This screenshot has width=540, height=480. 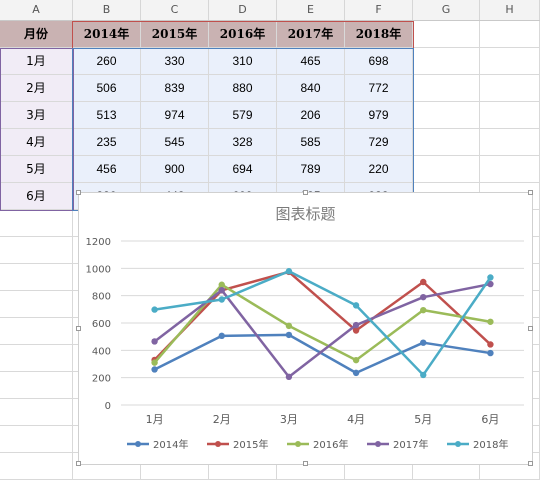 What do you see at coordinates (243, 142) in the screenshot?
I see `value-cell: 328` at bounding box center [243, 142].